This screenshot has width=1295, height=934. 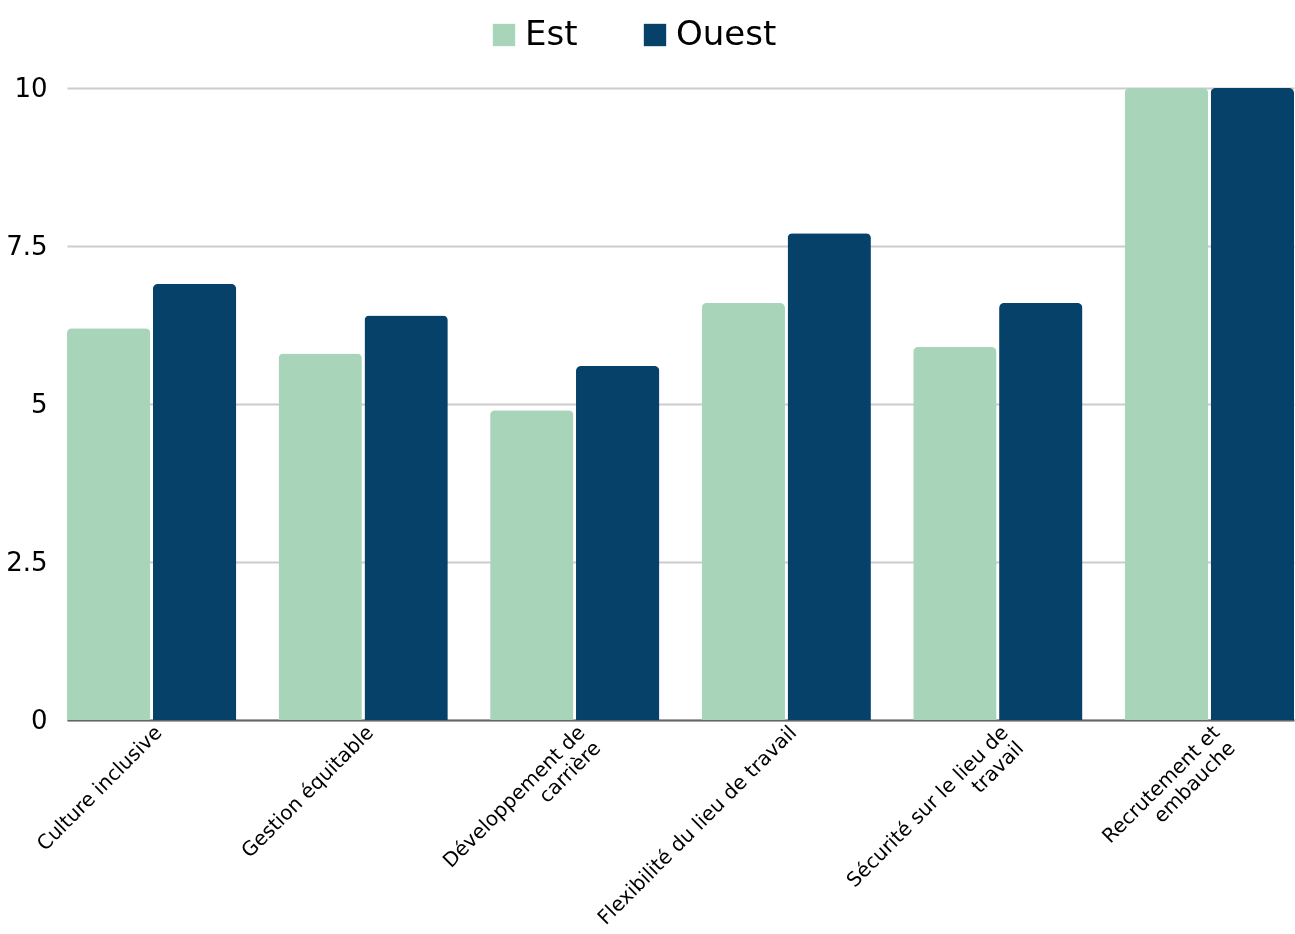 I want to click on y-tick-label: 7.5, so click(x=27, y=245).